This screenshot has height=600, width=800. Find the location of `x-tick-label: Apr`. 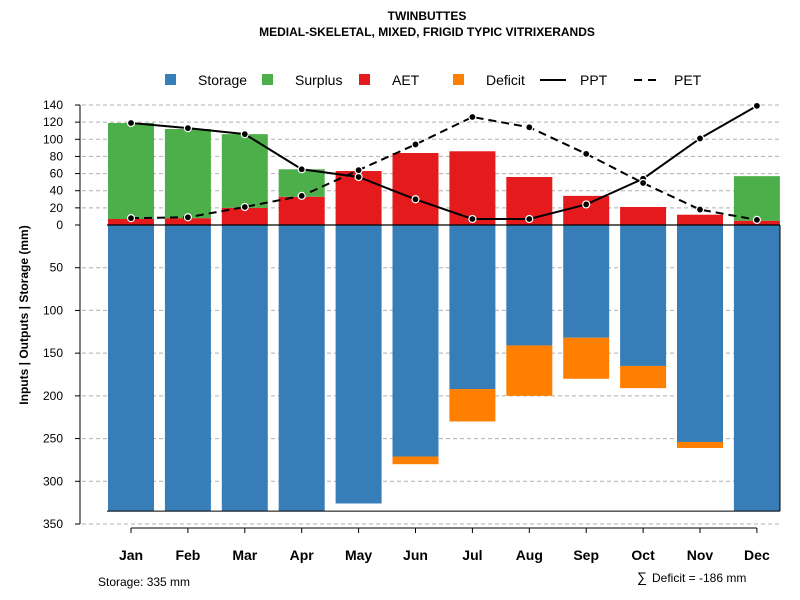

x-tick-label: Apr is located at coordinates (302, 555).